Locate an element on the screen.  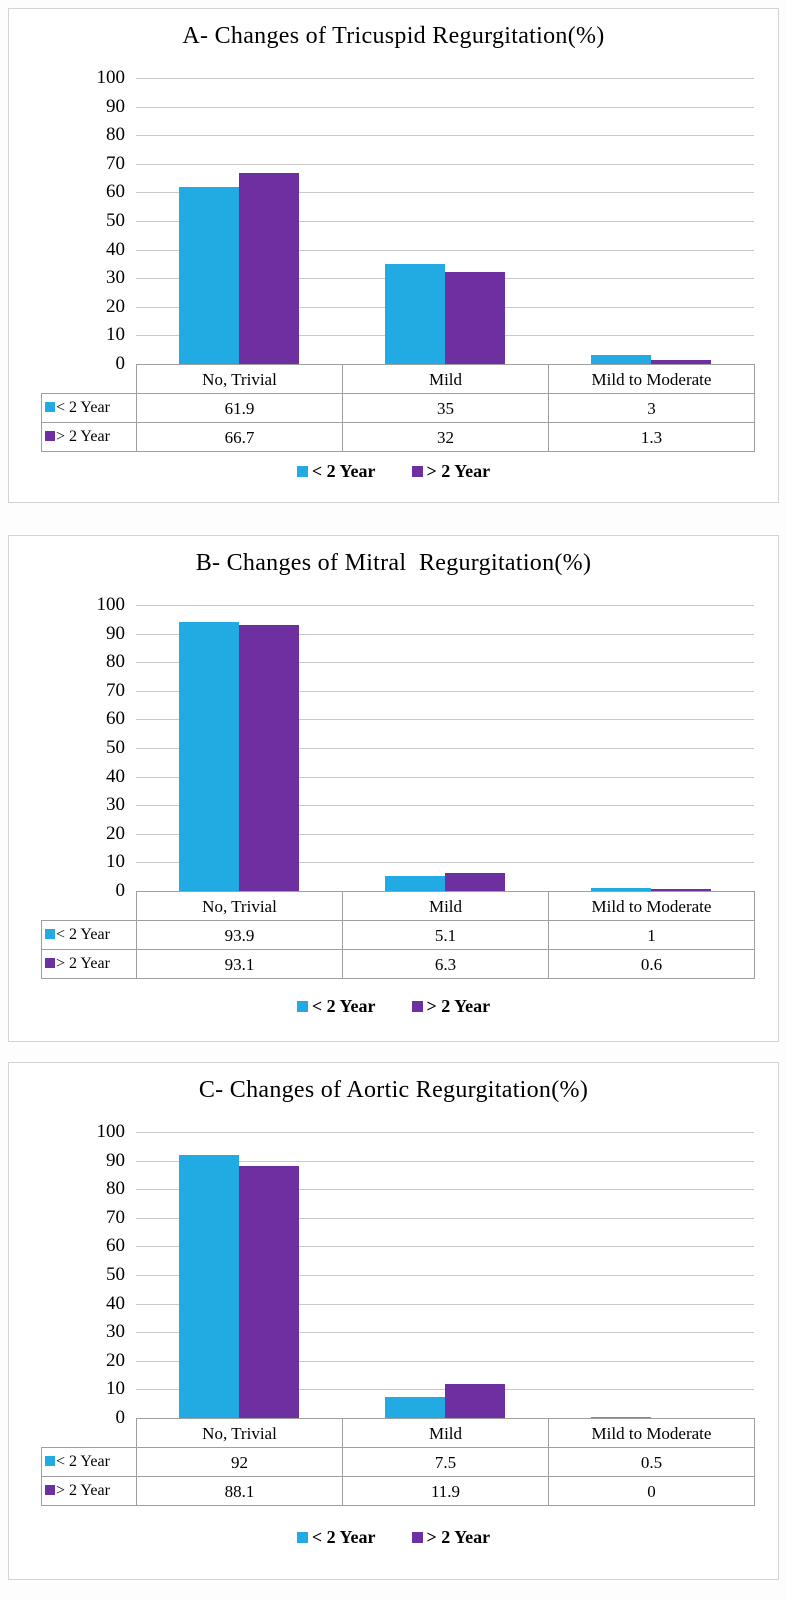
y-axis-tick-label: 80 is located at coordinates (115, 662).